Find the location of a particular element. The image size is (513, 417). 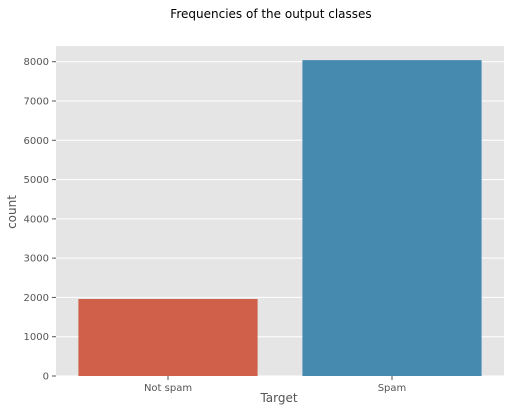

chart-title: Frequencies of the output classes is located at coordinates (270, 14).